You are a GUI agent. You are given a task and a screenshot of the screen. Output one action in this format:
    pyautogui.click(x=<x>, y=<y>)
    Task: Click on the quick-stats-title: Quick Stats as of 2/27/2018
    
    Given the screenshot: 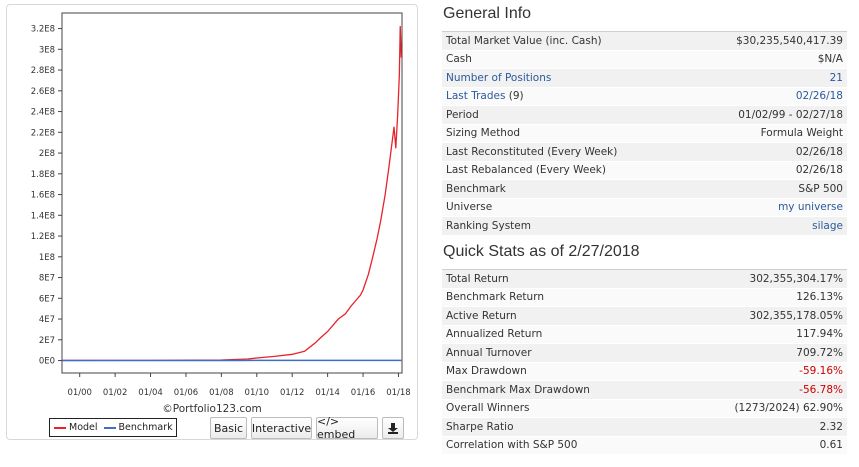 What is the action you would take?
    pyautogui.click(x=541, y=251)
    